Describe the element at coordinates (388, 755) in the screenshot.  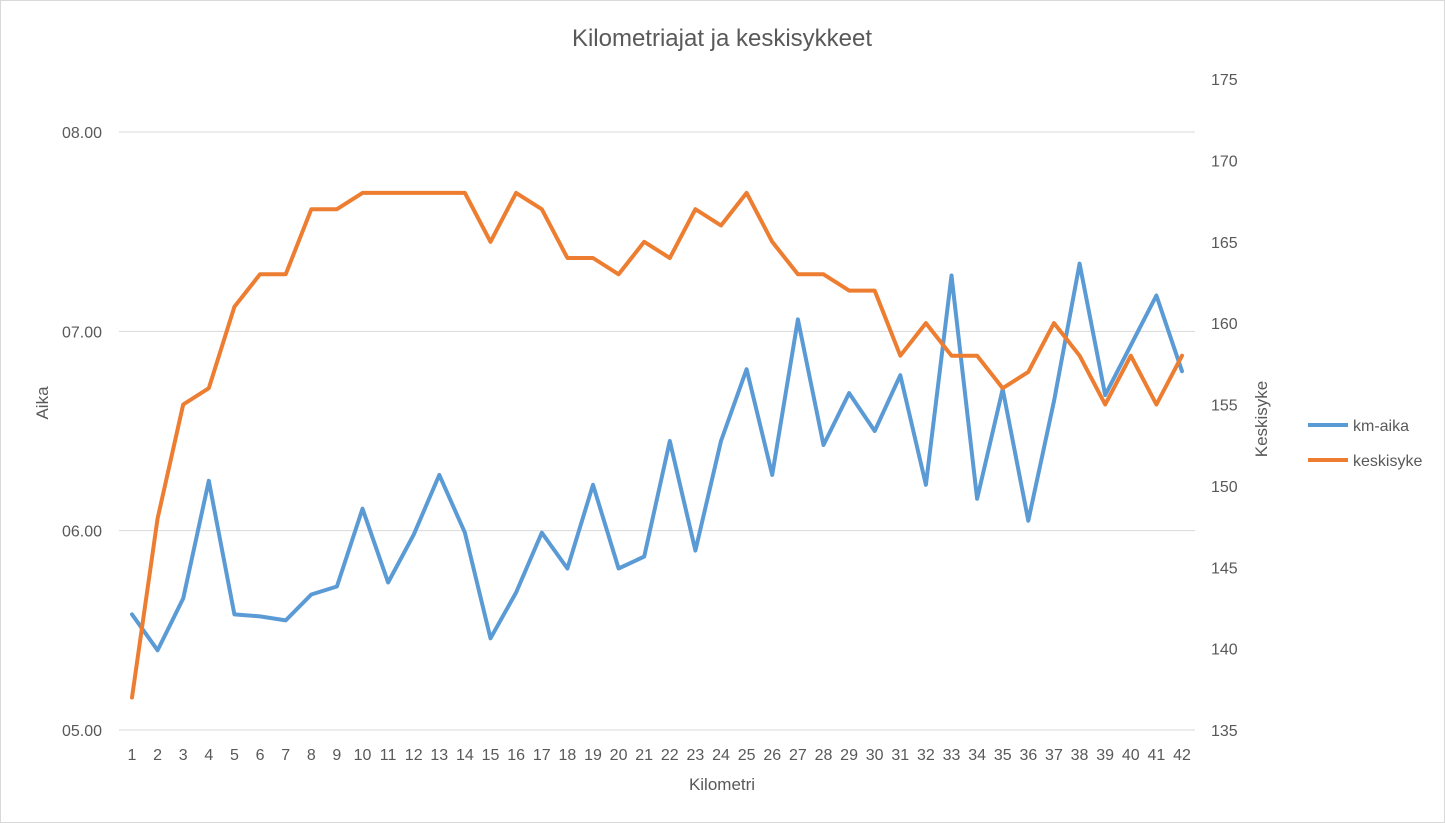
I see `x-tick-label: 11` at that location.